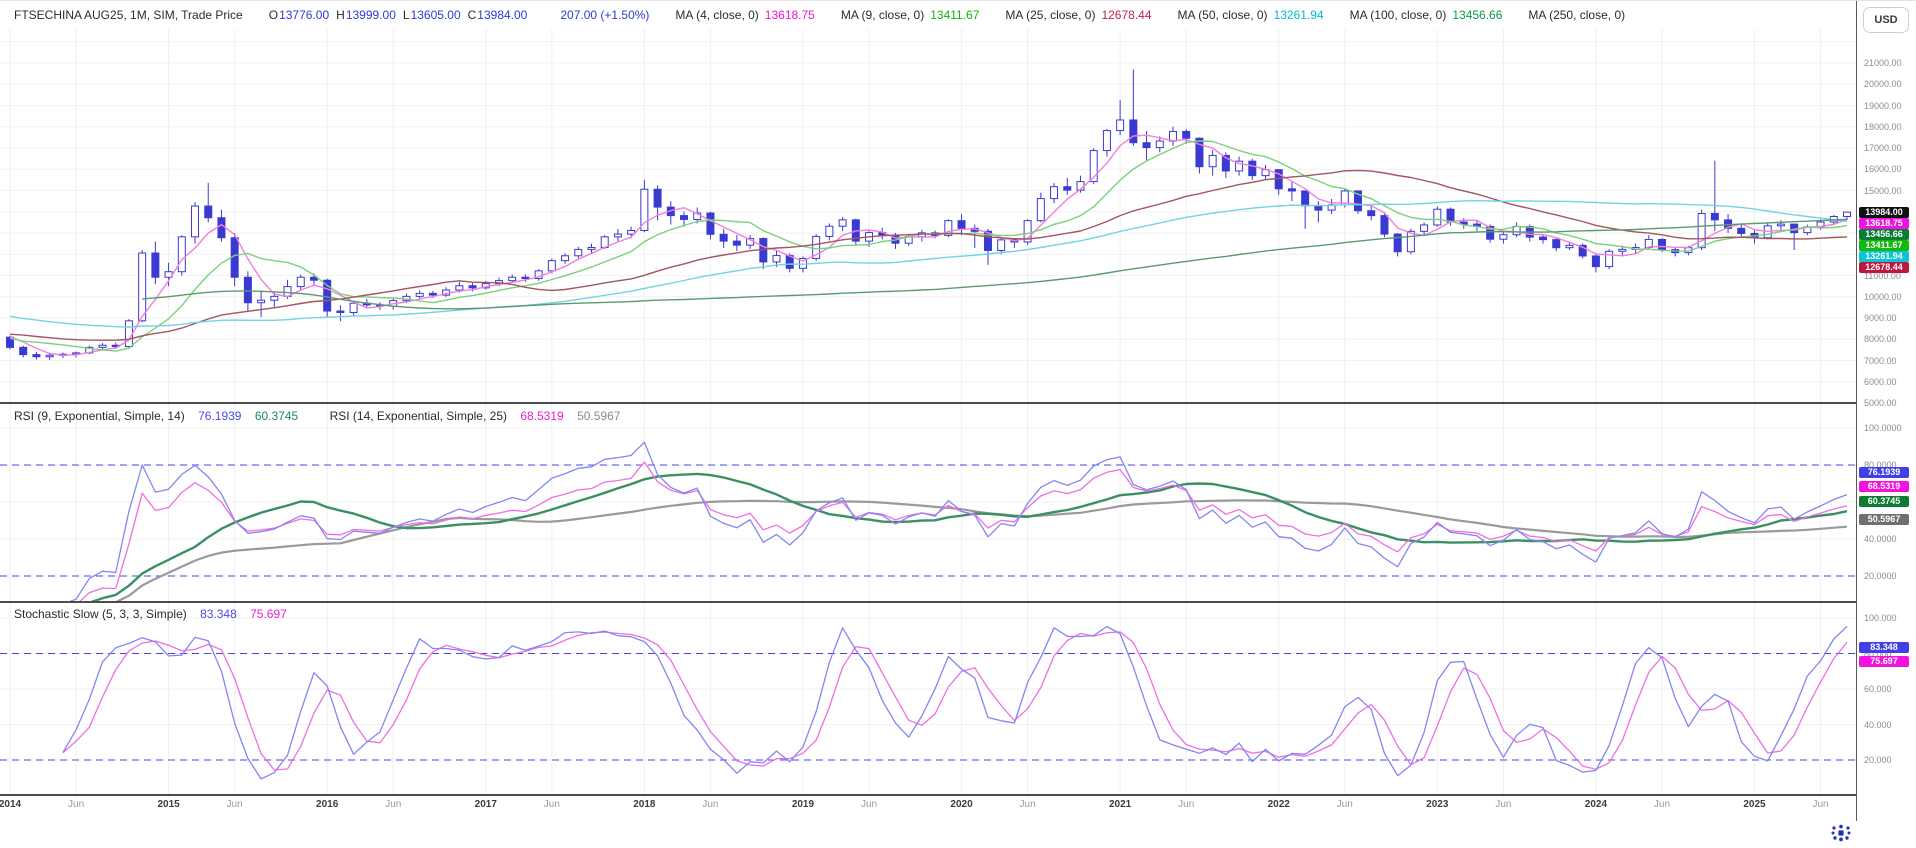 Image resolution: width=1916 pixels, height=848 pixels. What do you see at coordinates (542, 416) in the screenshot?
I see `rsi-value-slow: 68.5319` at bounding box center [542, 416].